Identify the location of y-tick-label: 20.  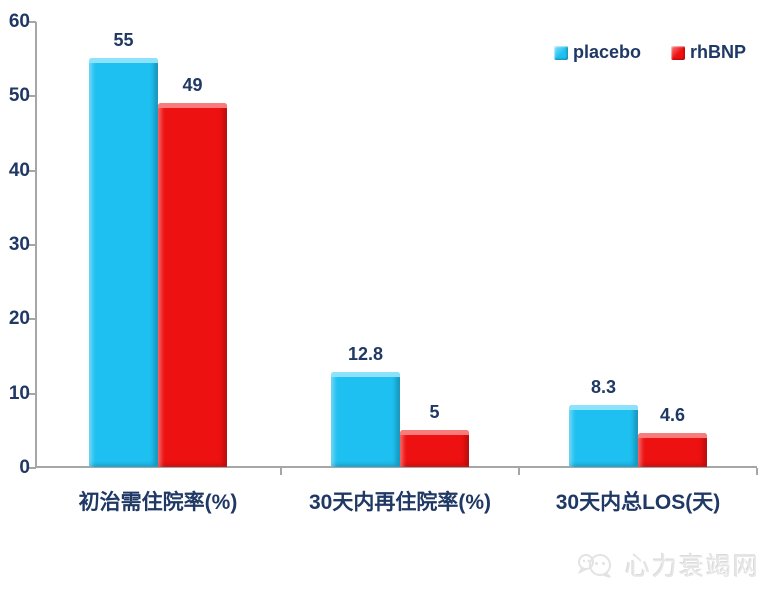
(19, 319).